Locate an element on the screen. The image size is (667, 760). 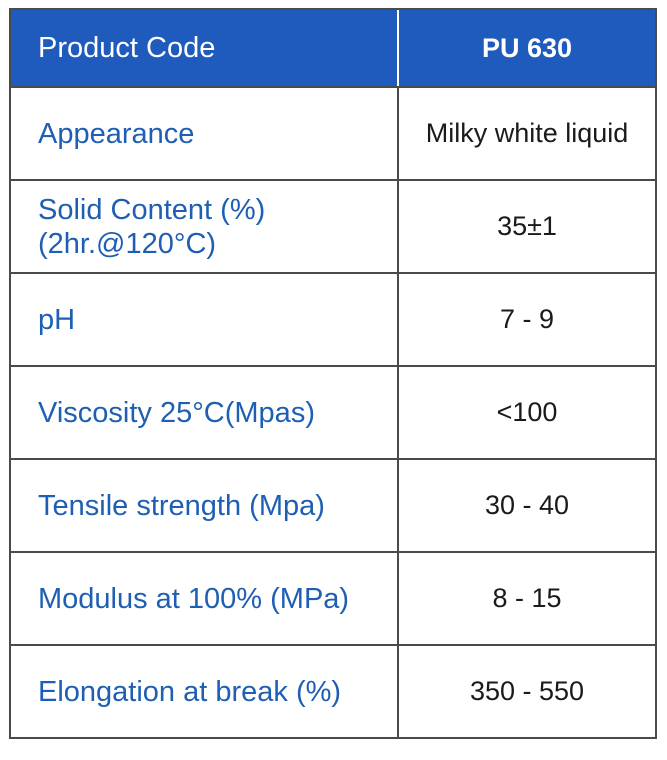
header-product-code-cell: PU 630 is located at coordinates (527, 47).